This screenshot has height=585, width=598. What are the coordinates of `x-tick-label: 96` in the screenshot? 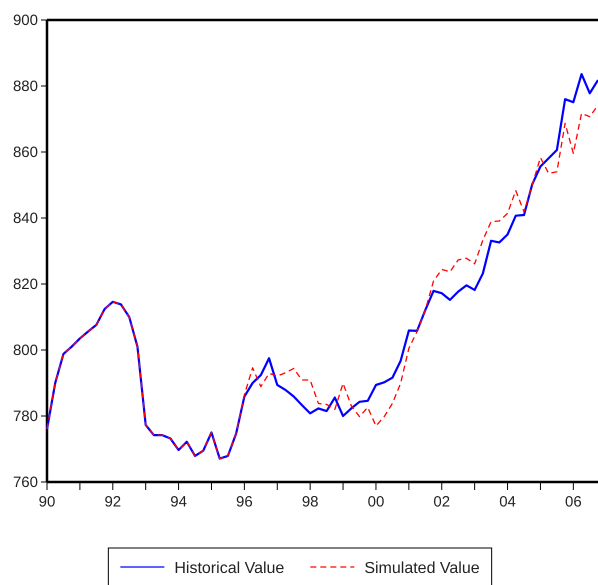 It's located at (244, 502).